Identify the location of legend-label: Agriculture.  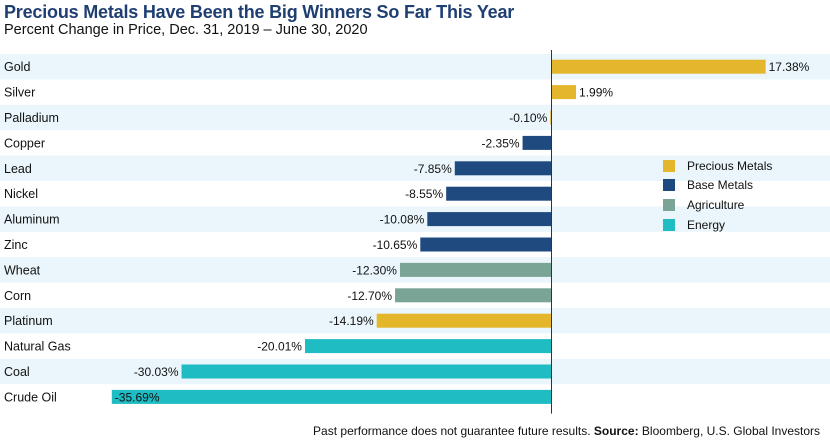
(716, 204).